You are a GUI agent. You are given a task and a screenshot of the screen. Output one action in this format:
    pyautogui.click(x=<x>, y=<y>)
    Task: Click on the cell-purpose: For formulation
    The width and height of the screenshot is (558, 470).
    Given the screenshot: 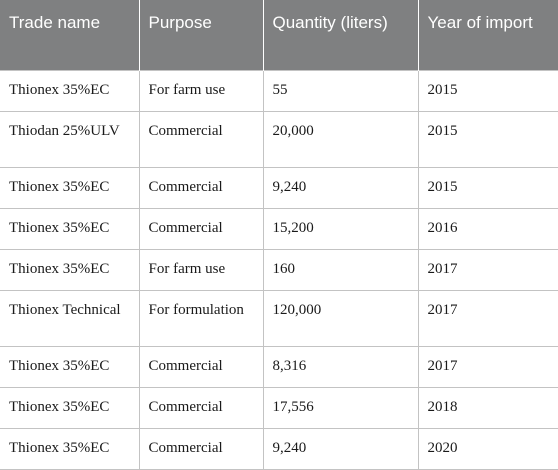 What is the action you would take?
    pyautogui.click(x=201, y=318)
    